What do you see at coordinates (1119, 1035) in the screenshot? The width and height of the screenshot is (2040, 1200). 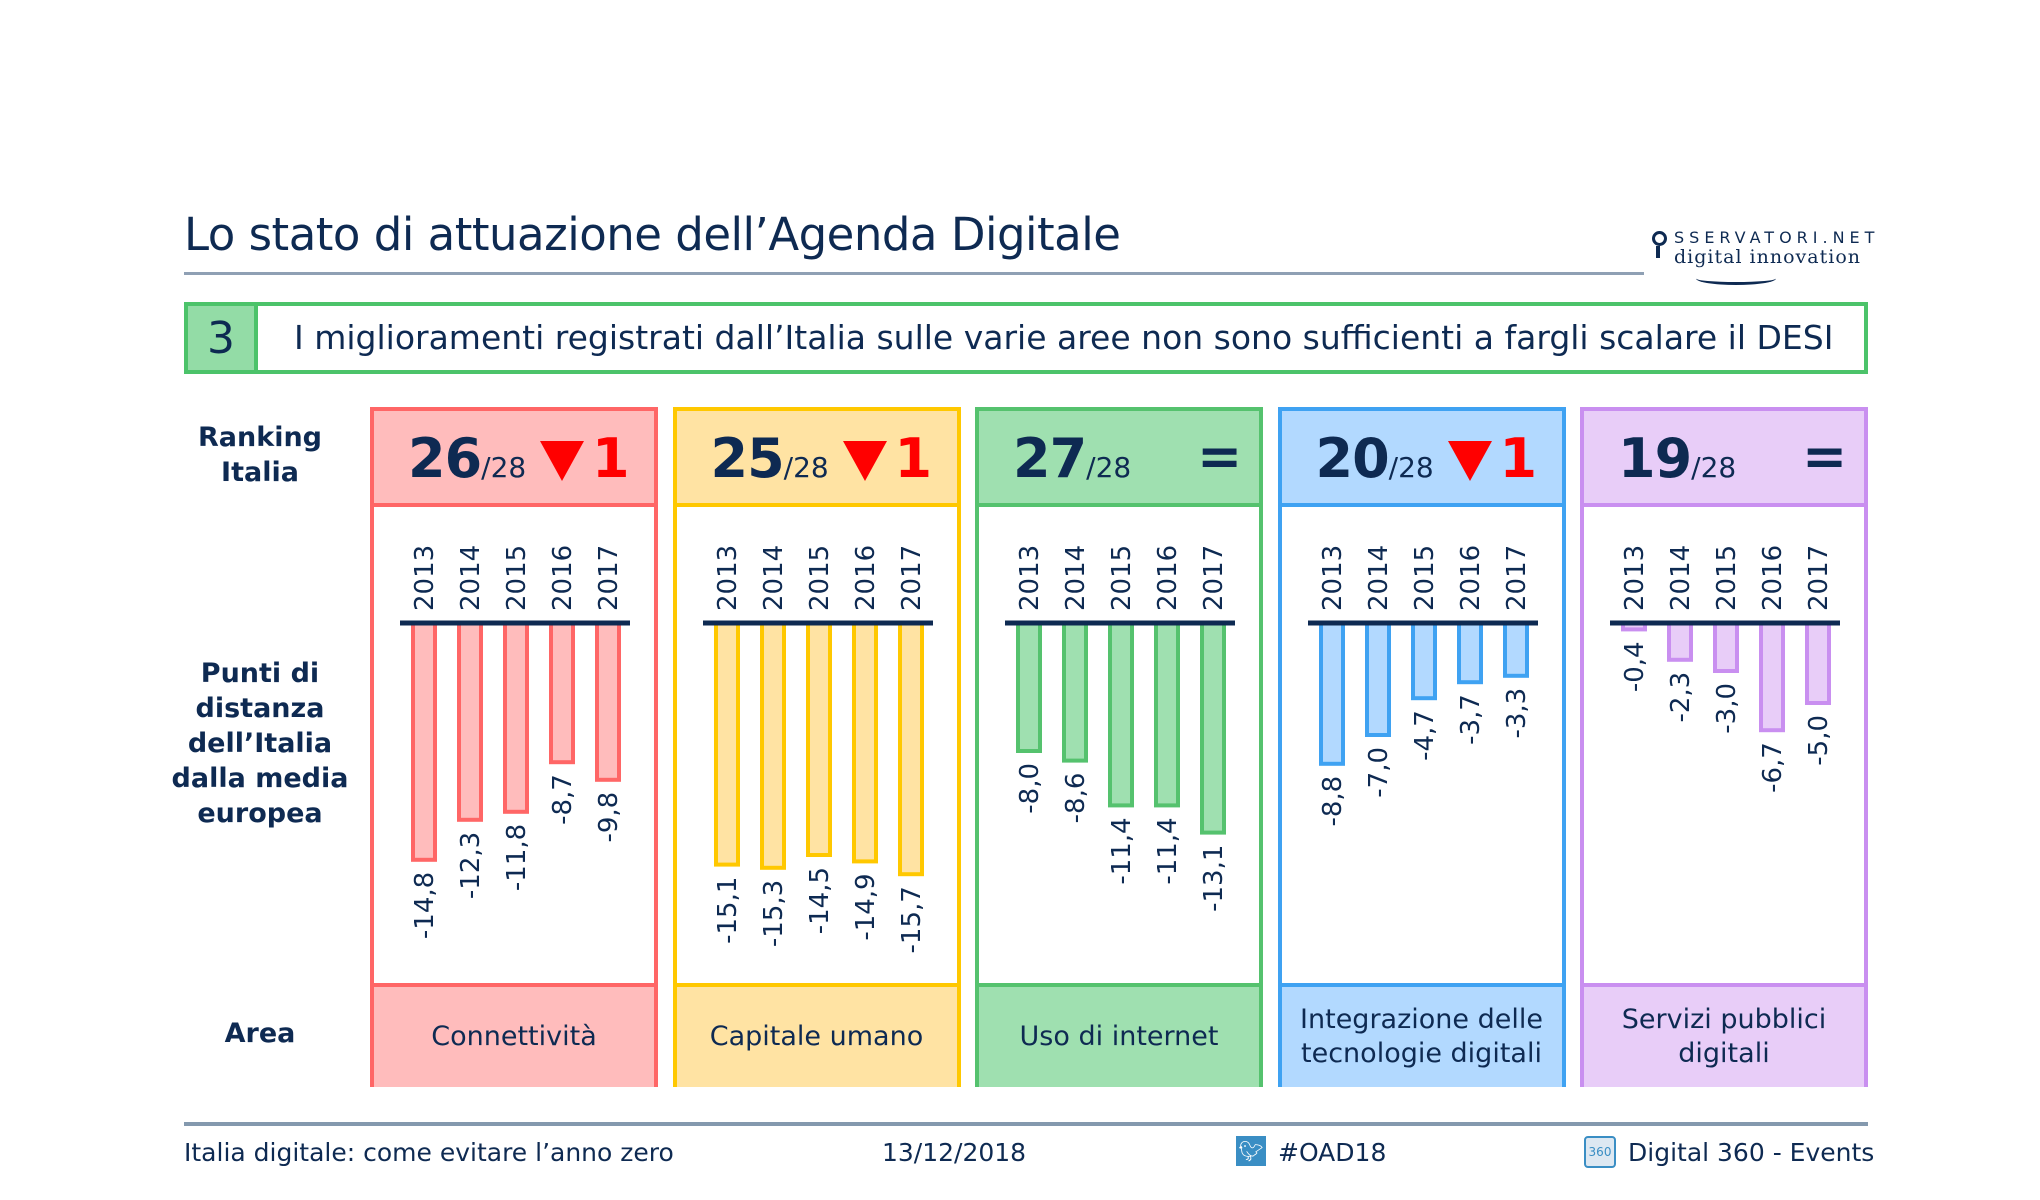 I see `area-name: Uso di internet` at bounding box center [1119, 1035].